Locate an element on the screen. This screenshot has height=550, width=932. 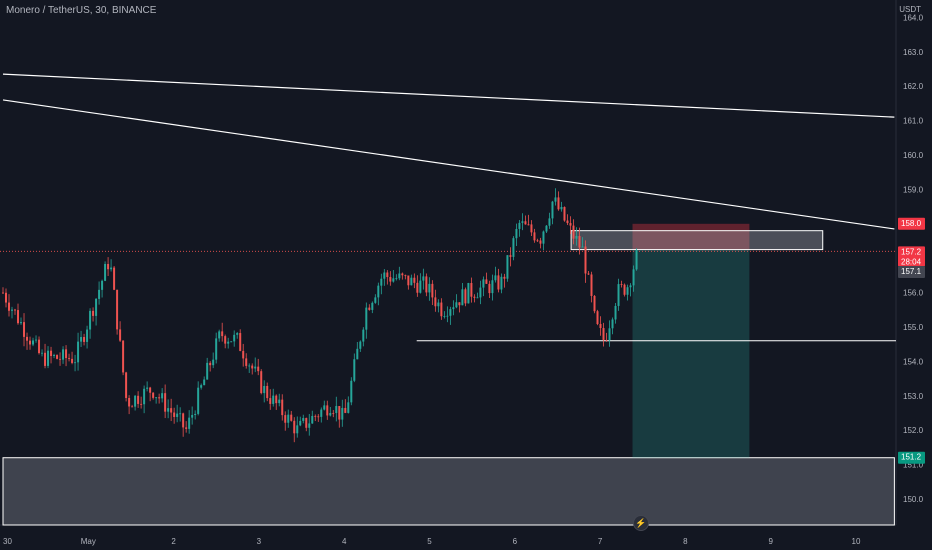
y-tick-label: 154.0 is located at coordinates (913, 361).